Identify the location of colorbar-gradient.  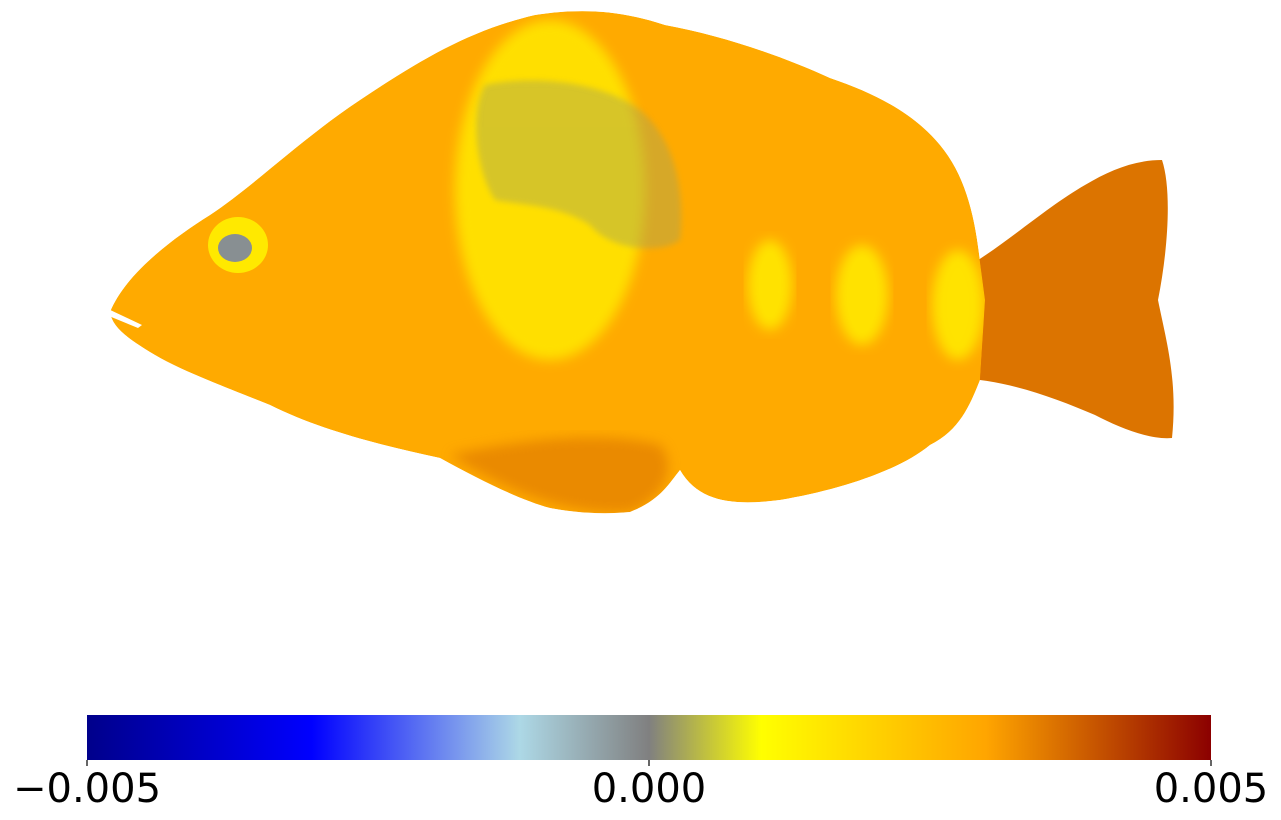
(649, 737).